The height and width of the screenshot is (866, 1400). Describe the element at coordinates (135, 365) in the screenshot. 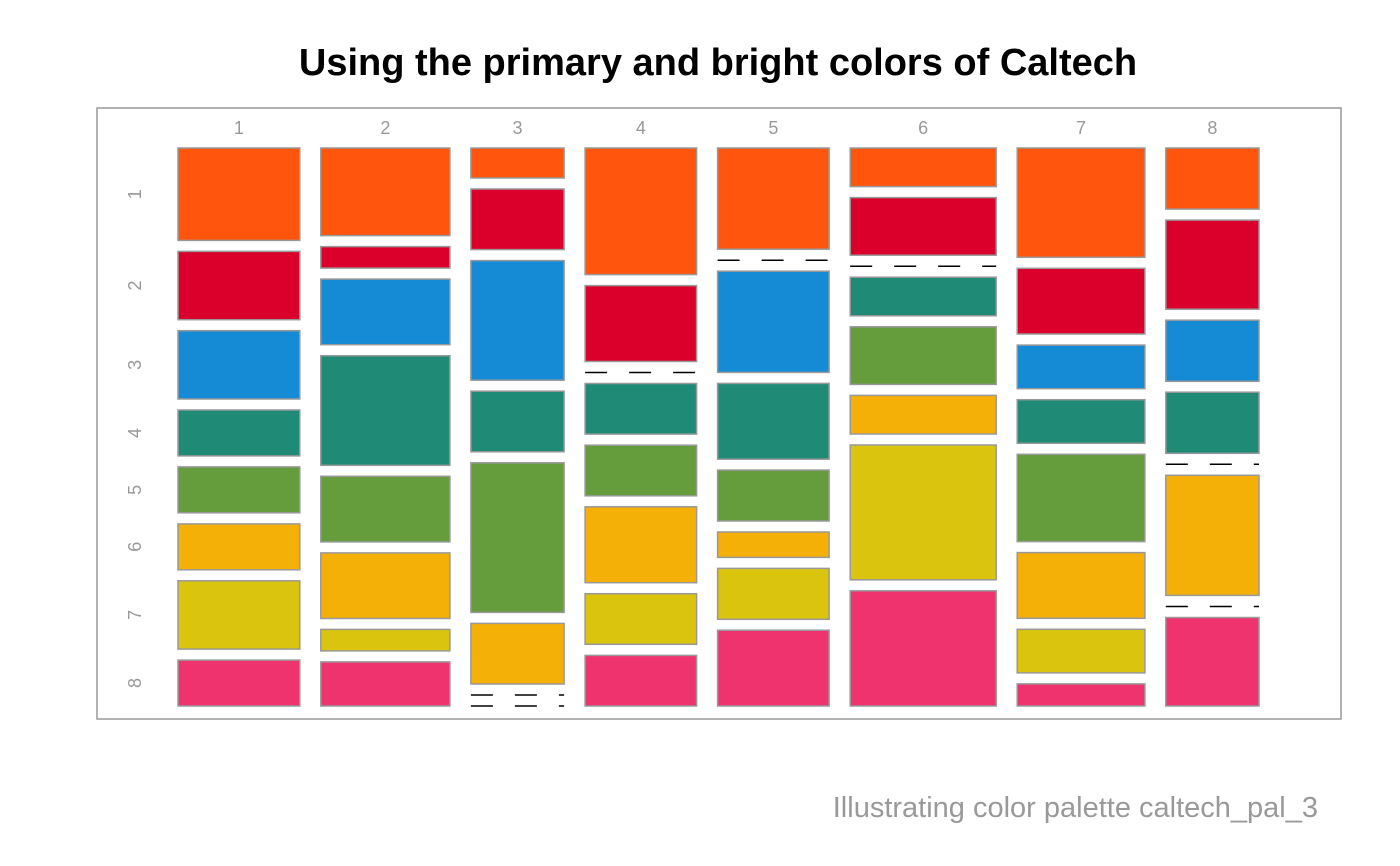

I see `y-tick-label: 3` at that location.